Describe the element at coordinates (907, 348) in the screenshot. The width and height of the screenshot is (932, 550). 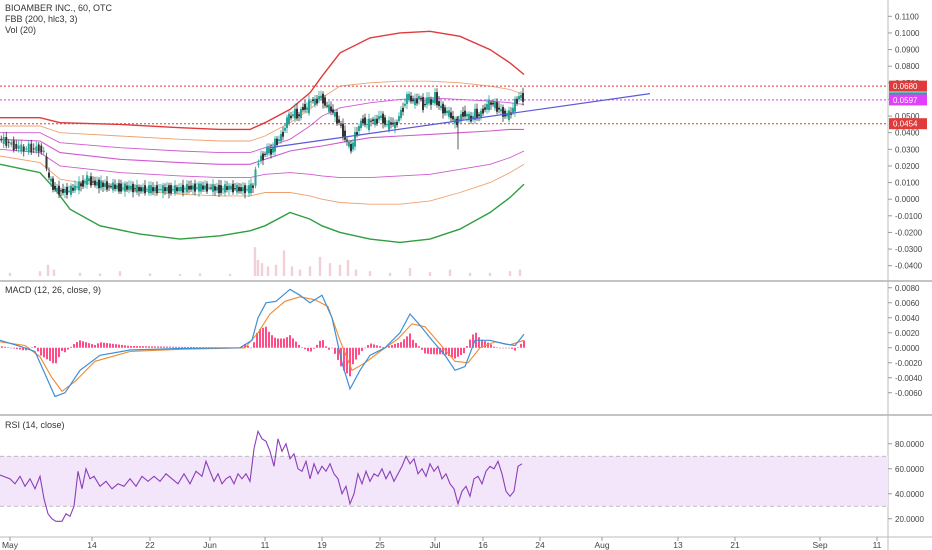
I see `macd-tick-label: 0.0000` at that location.